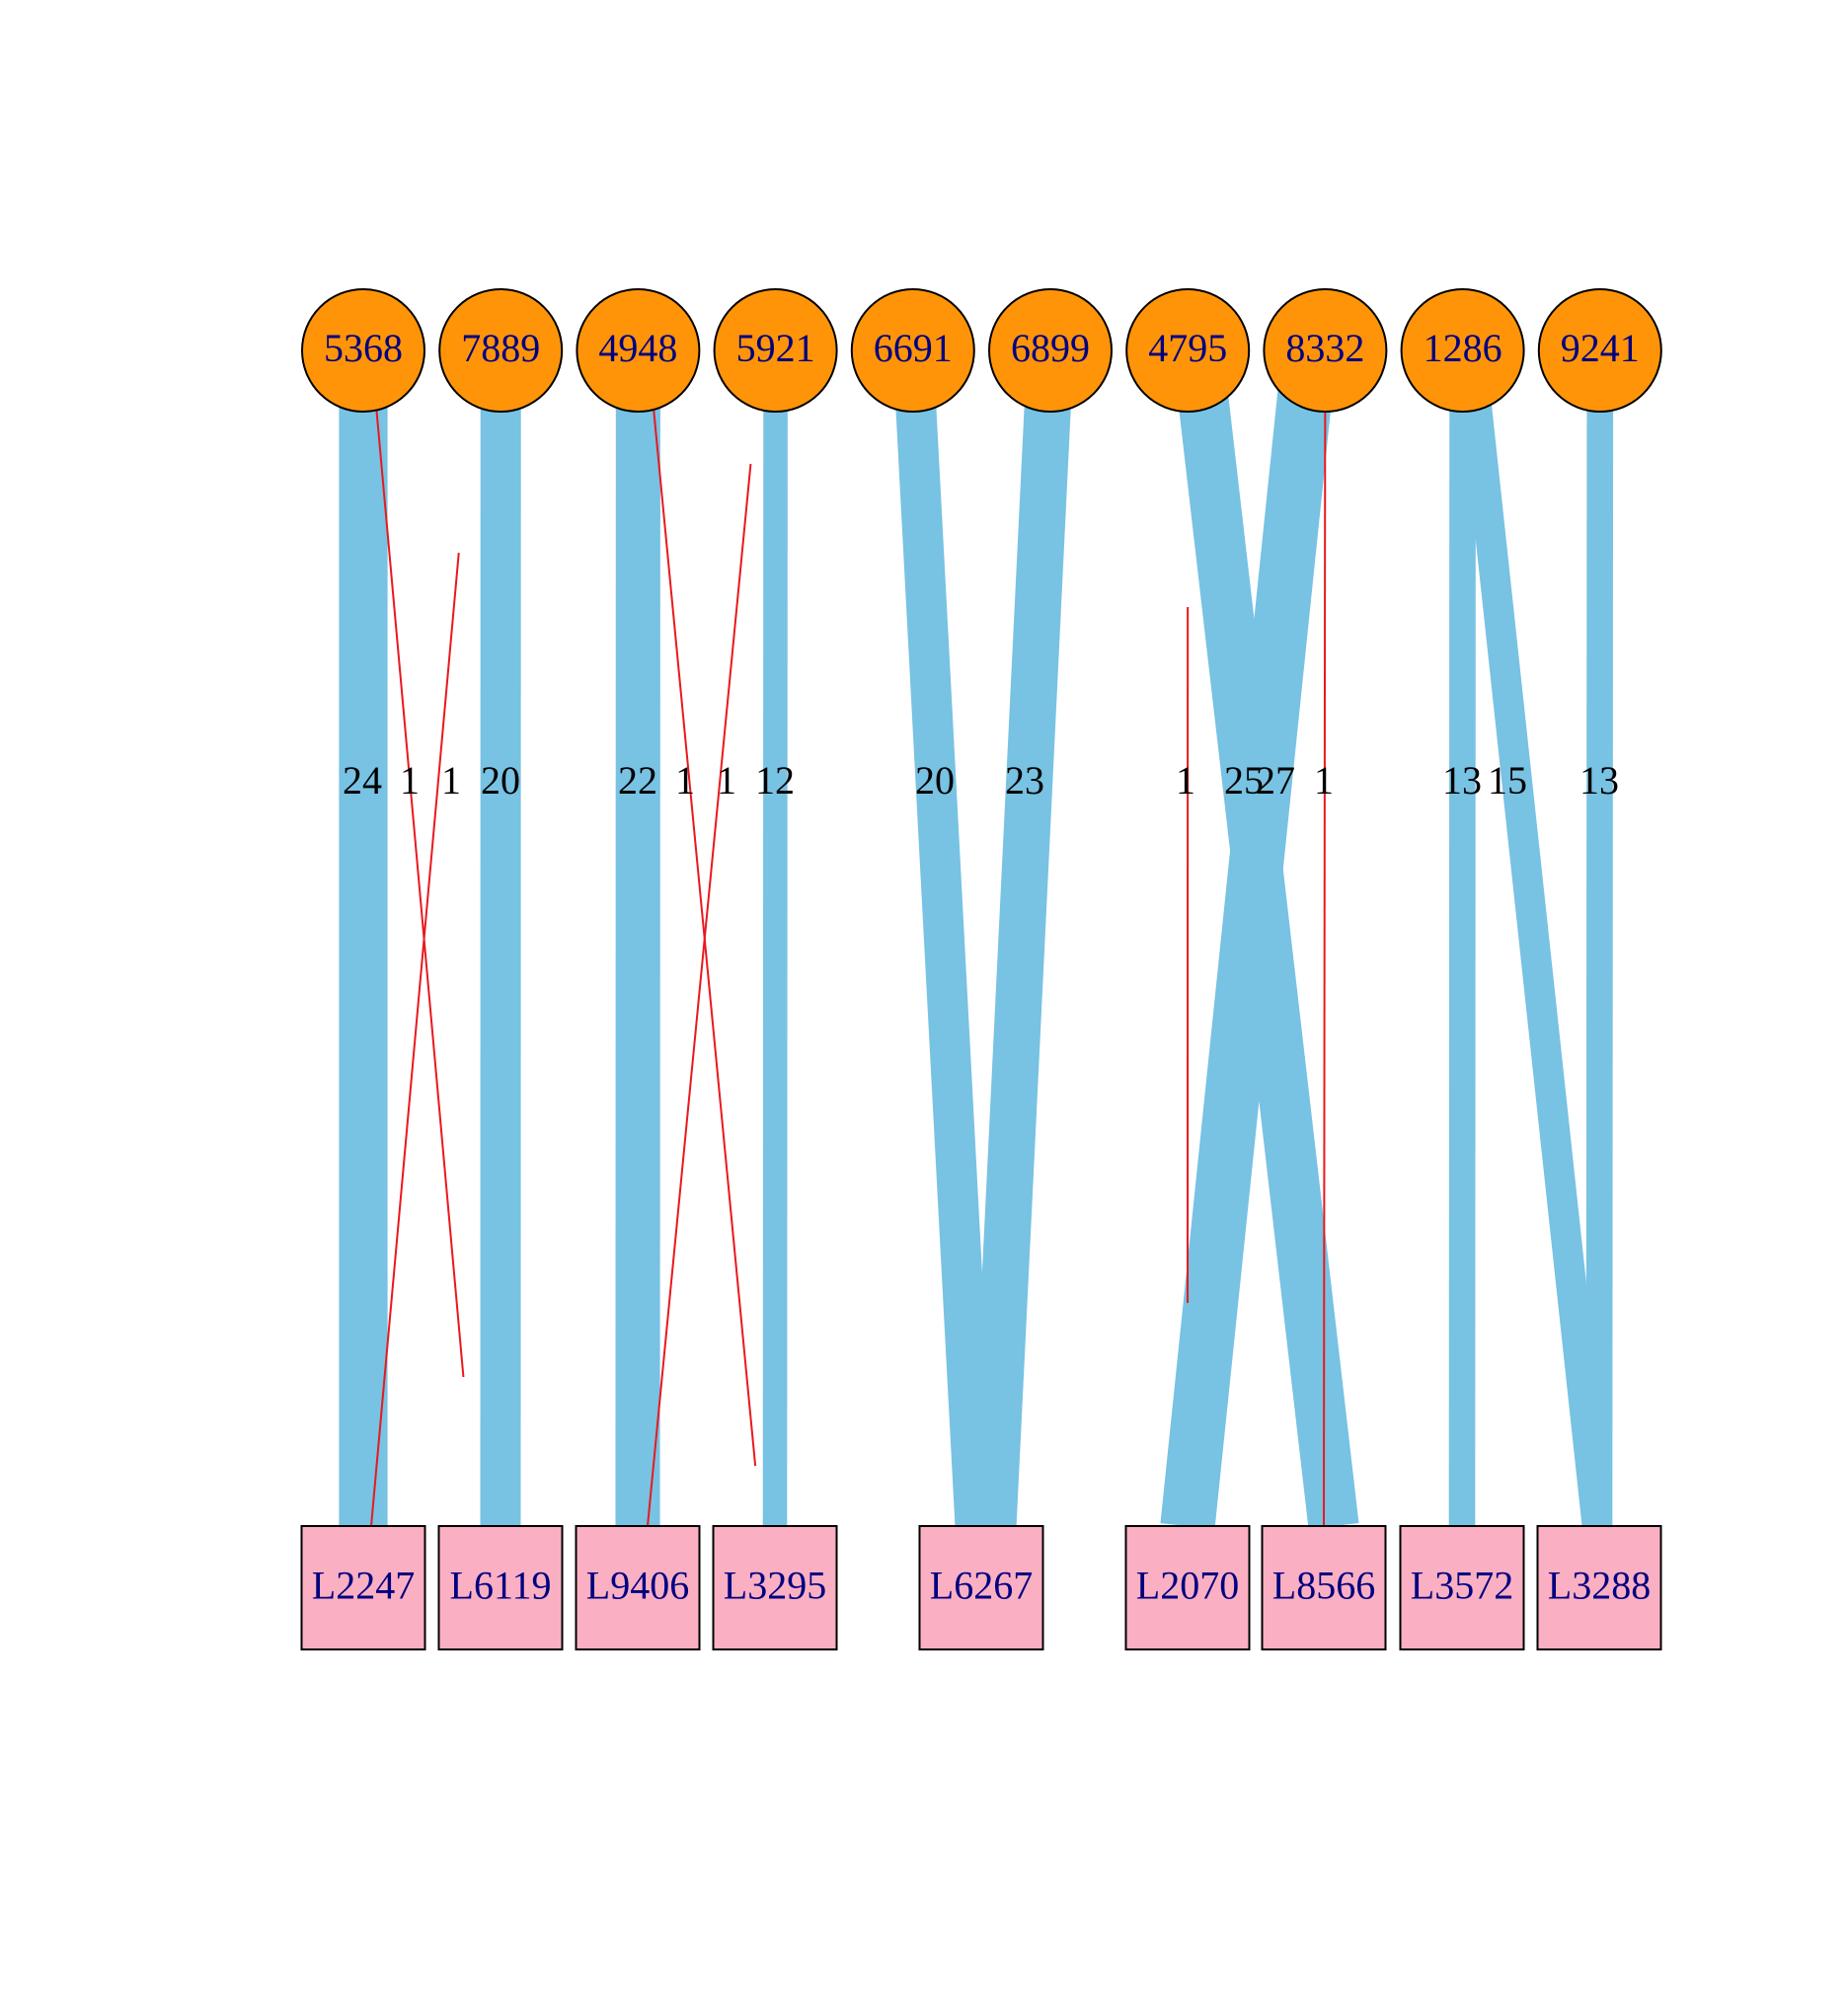  Describe the element at coordinates (1507, 780) in the screenshot. I see `edge-label-1286-L3288: 15` at that location.